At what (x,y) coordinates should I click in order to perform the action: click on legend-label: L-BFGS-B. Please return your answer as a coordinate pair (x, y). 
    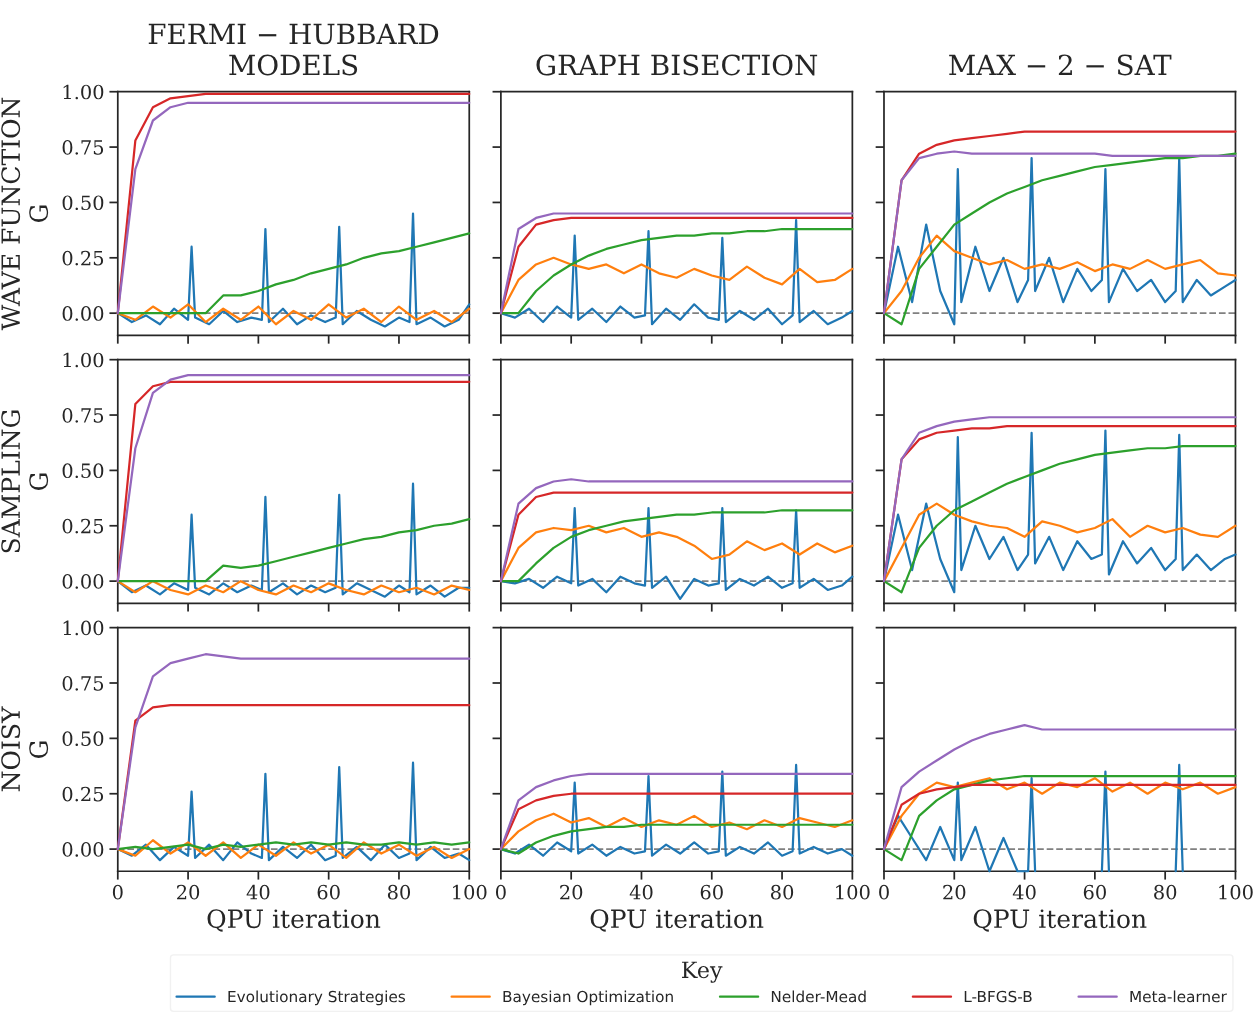
    Looking at the image, I should click on (998, 996).